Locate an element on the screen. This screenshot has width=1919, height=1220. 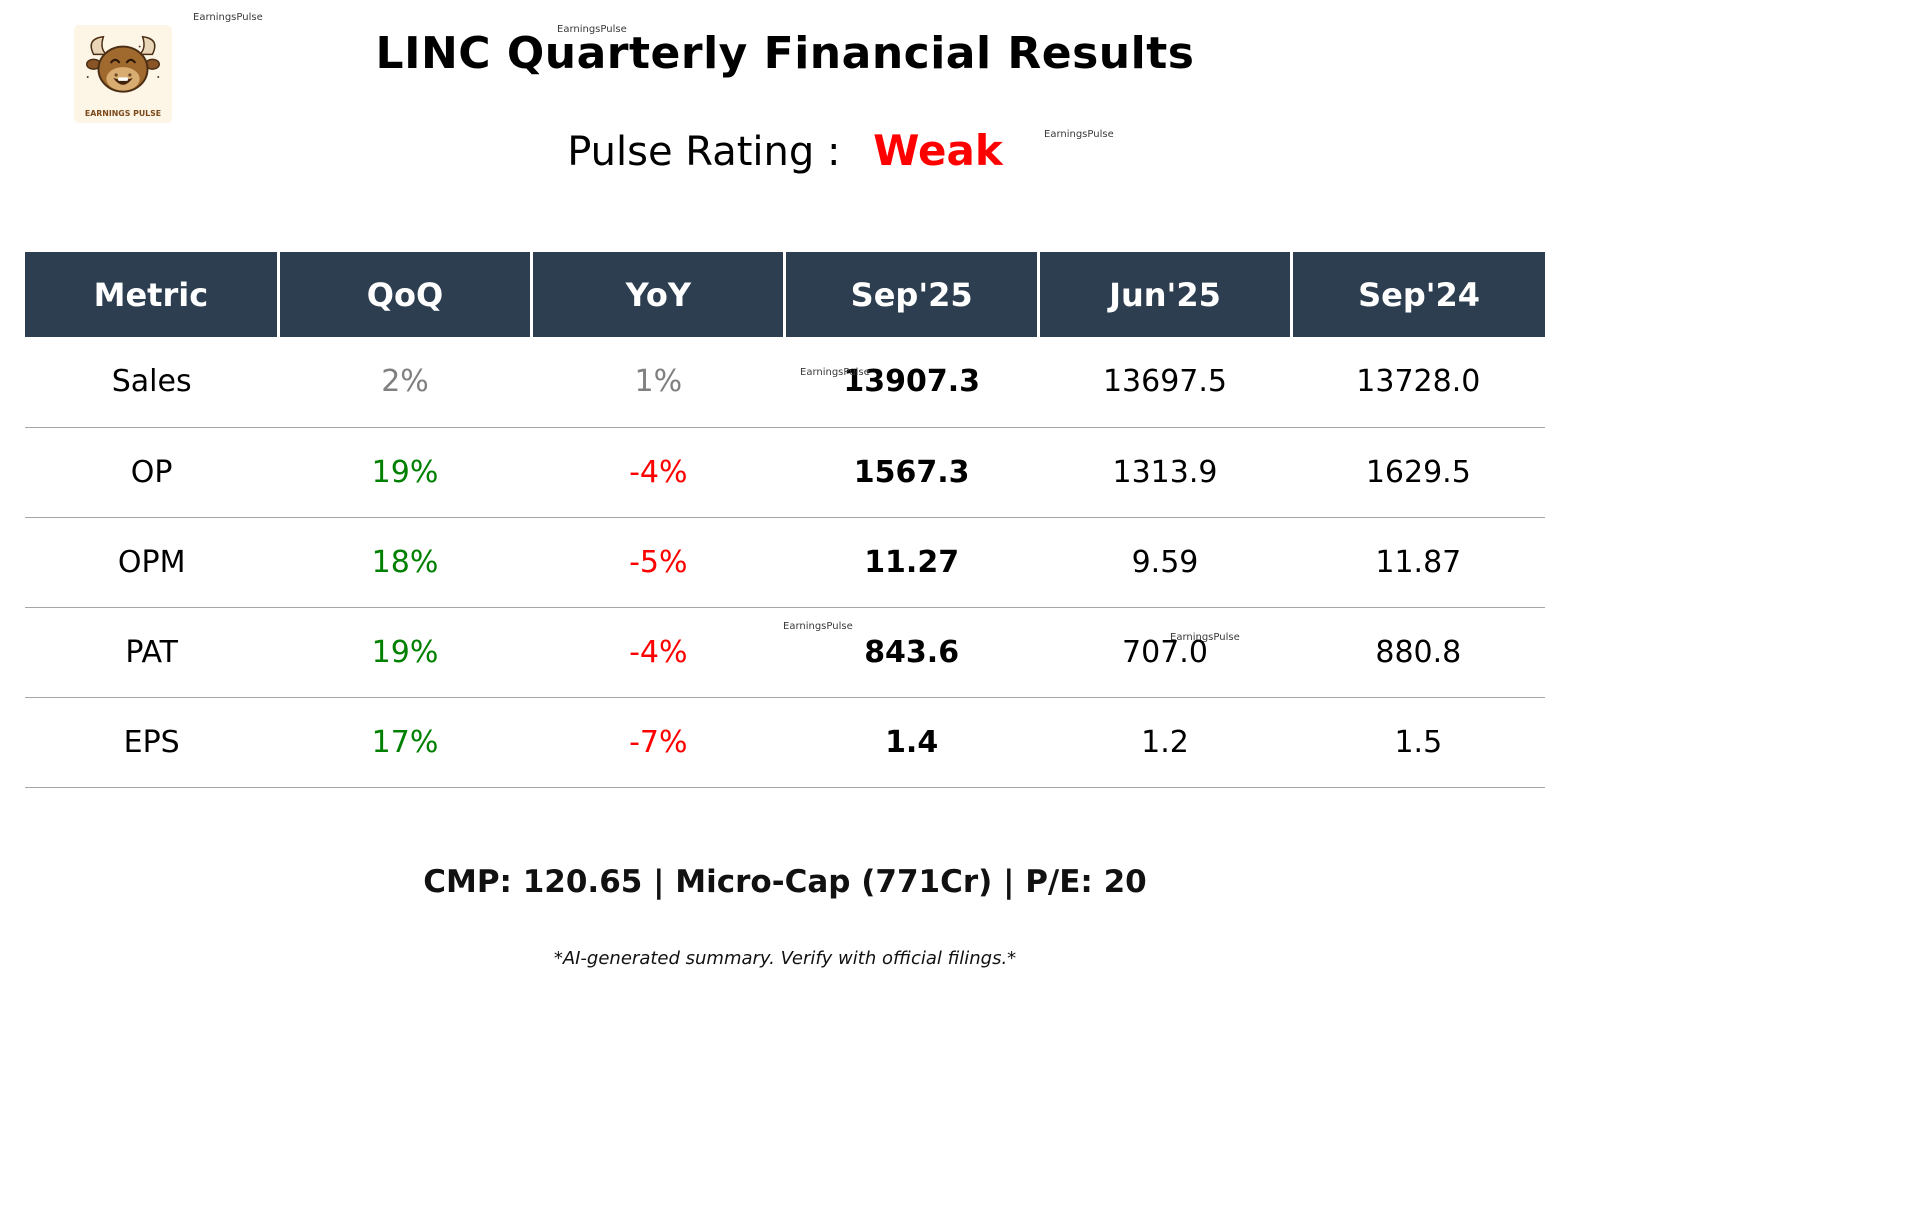
sep24-cell: 1629.5 is located at coordinates (1418, 472).